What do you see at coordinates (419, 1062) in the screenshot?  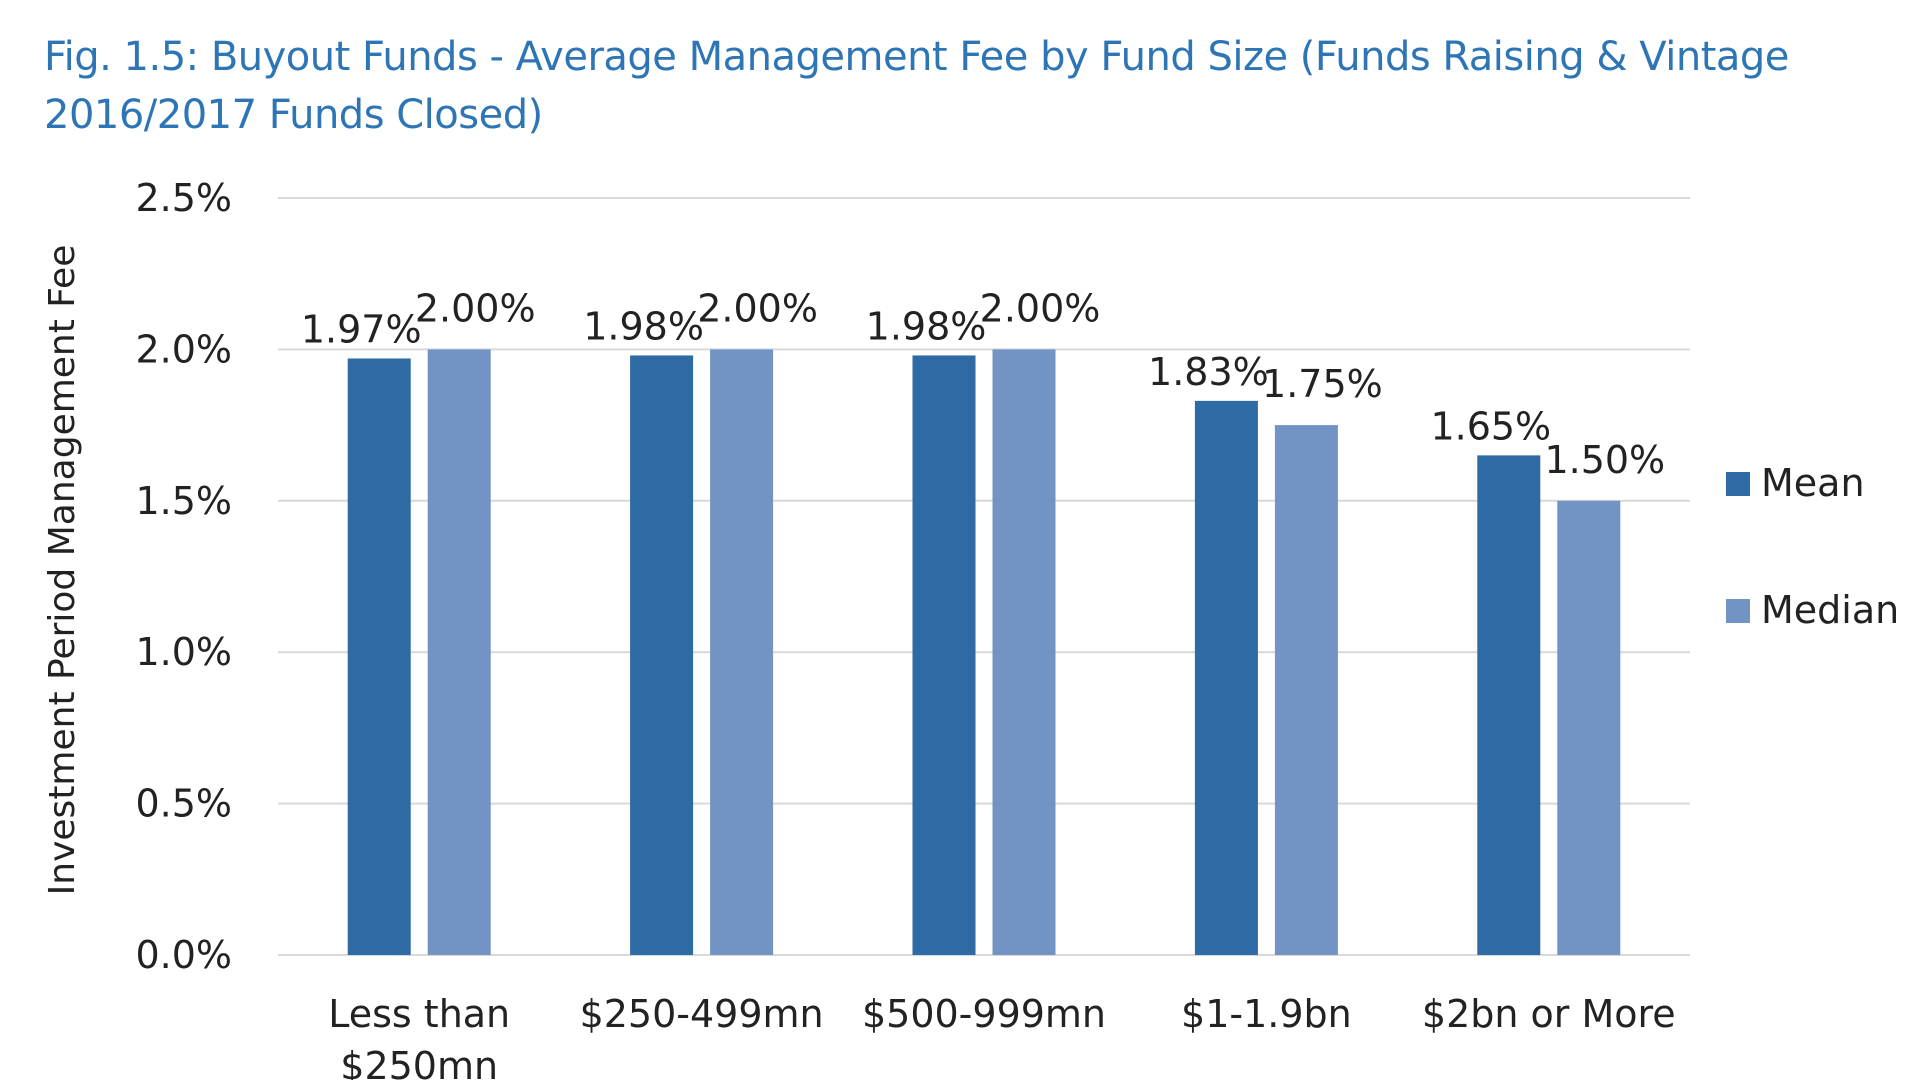 I see `x-category-label: $250mn` at bounding box center [419, 1062].